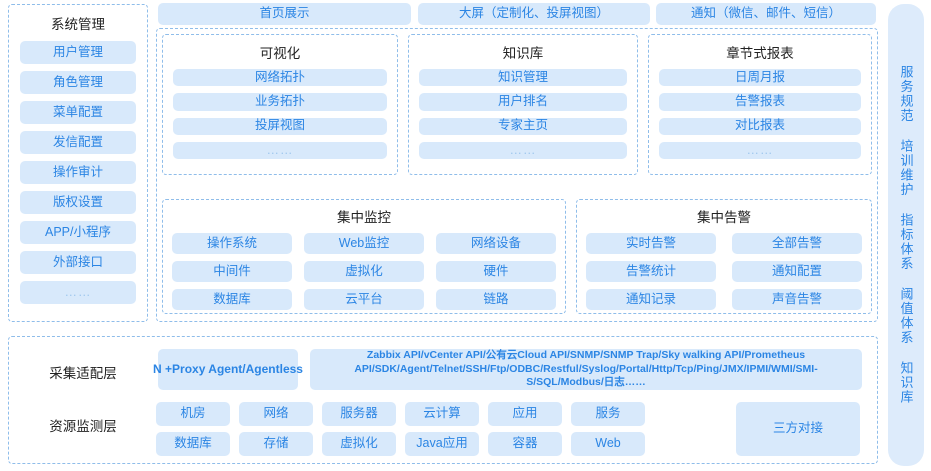 Image resolution: width=931 pixels, height=471 pixels. What do you see at coordinates (442, 414) in the screenshot?
I see `resource-item-cloud-computing: 云计算` at bounding box center [442, 414].